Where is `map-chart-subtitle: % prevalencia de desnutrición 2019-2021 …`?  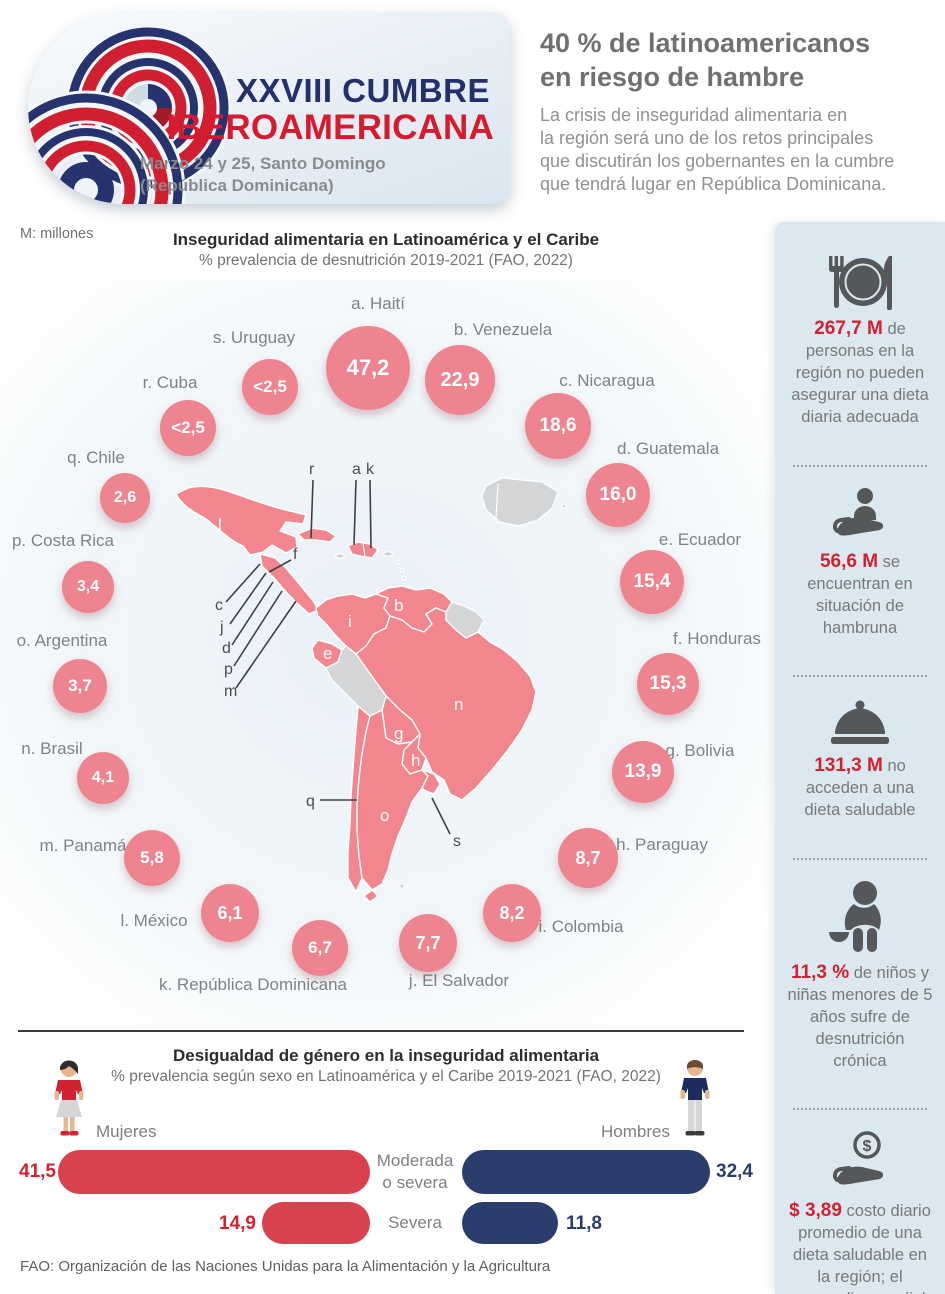
map-chart-subtitle: % prevalencia de desnutrición 2019-2021 … is located at coordinates (386, 260).